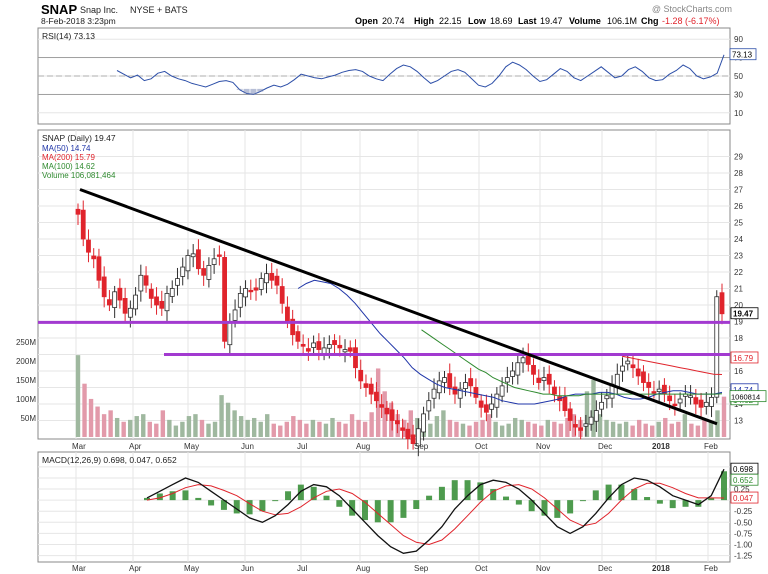 Image resolution: width=768 pixels, height=574 pixels. I want to click on open-value: 20.74, so click(393, 21).